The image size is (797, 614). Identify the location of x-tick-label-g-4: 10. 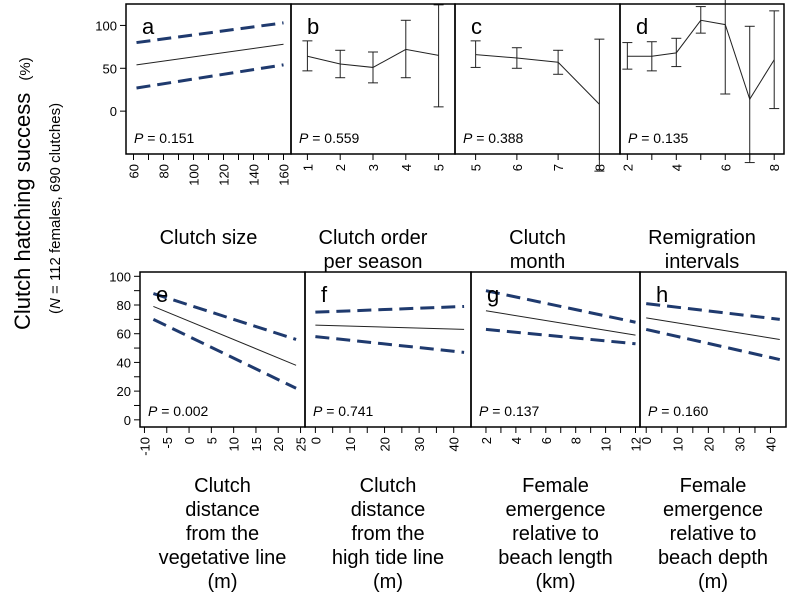
(606, 444).